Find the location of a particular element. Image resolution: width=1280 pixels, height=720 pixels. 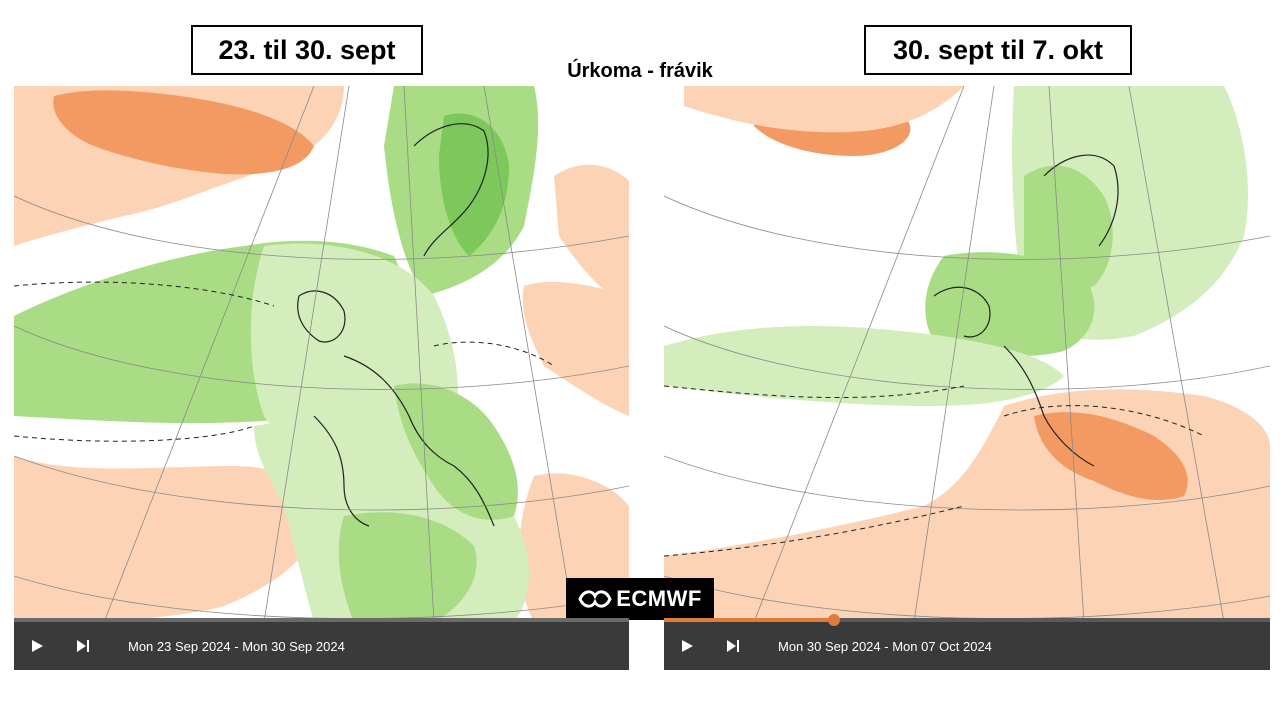

dry-region-greenland-iceland is located at coordinates (183, 132).